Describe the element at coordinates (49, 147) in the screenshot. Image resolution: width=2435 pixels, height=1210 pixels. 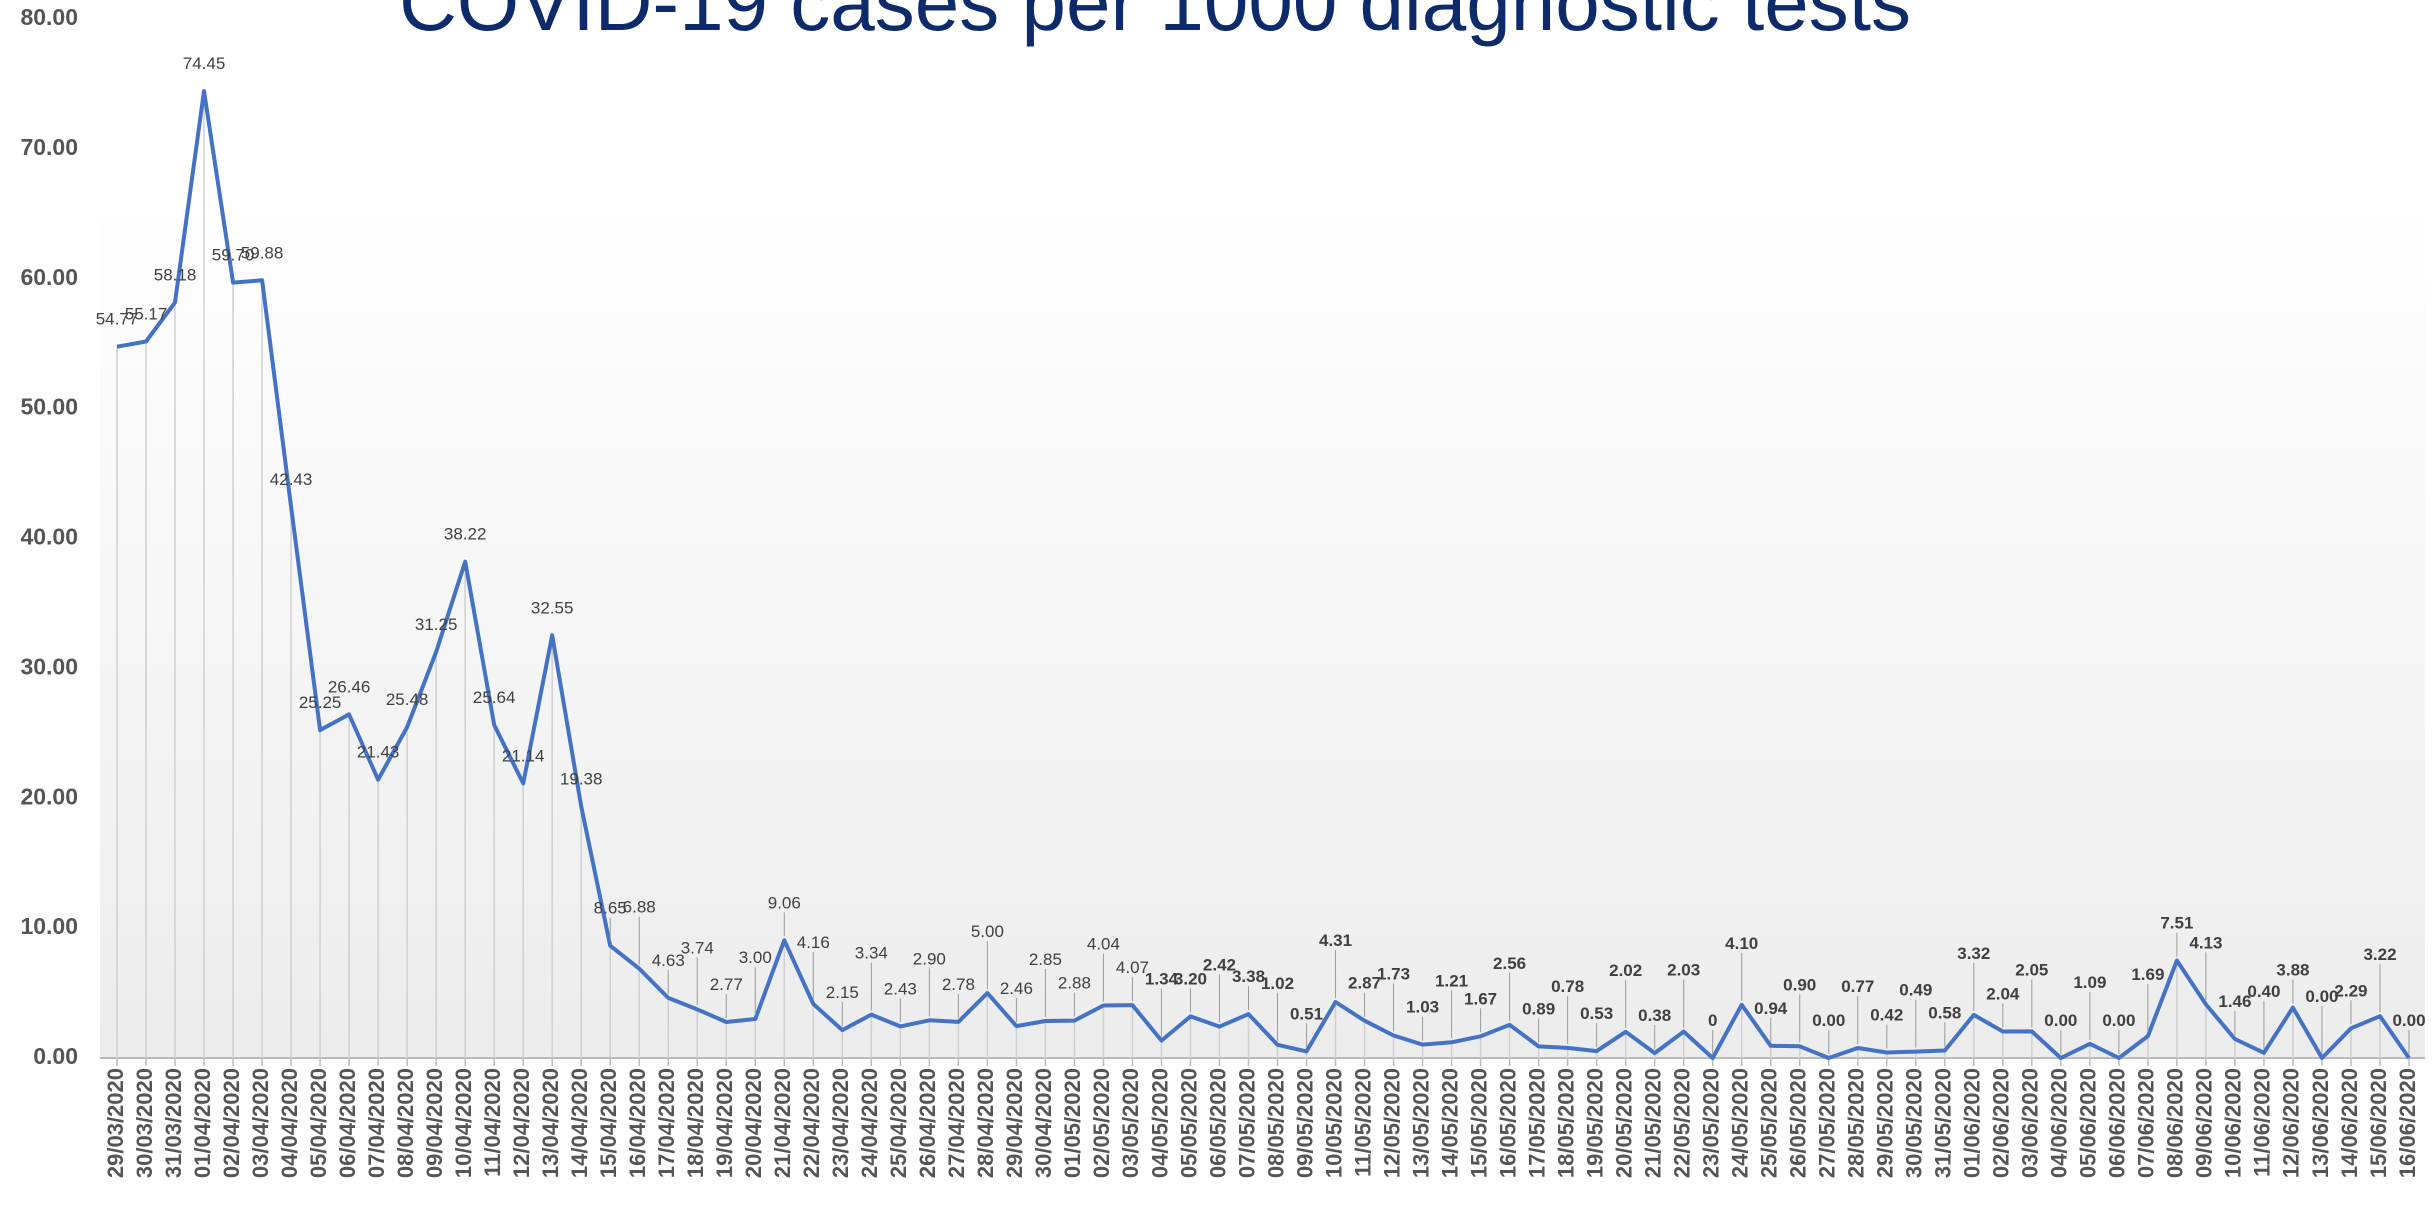
I see `y-tick-label: 70.00` at that location.